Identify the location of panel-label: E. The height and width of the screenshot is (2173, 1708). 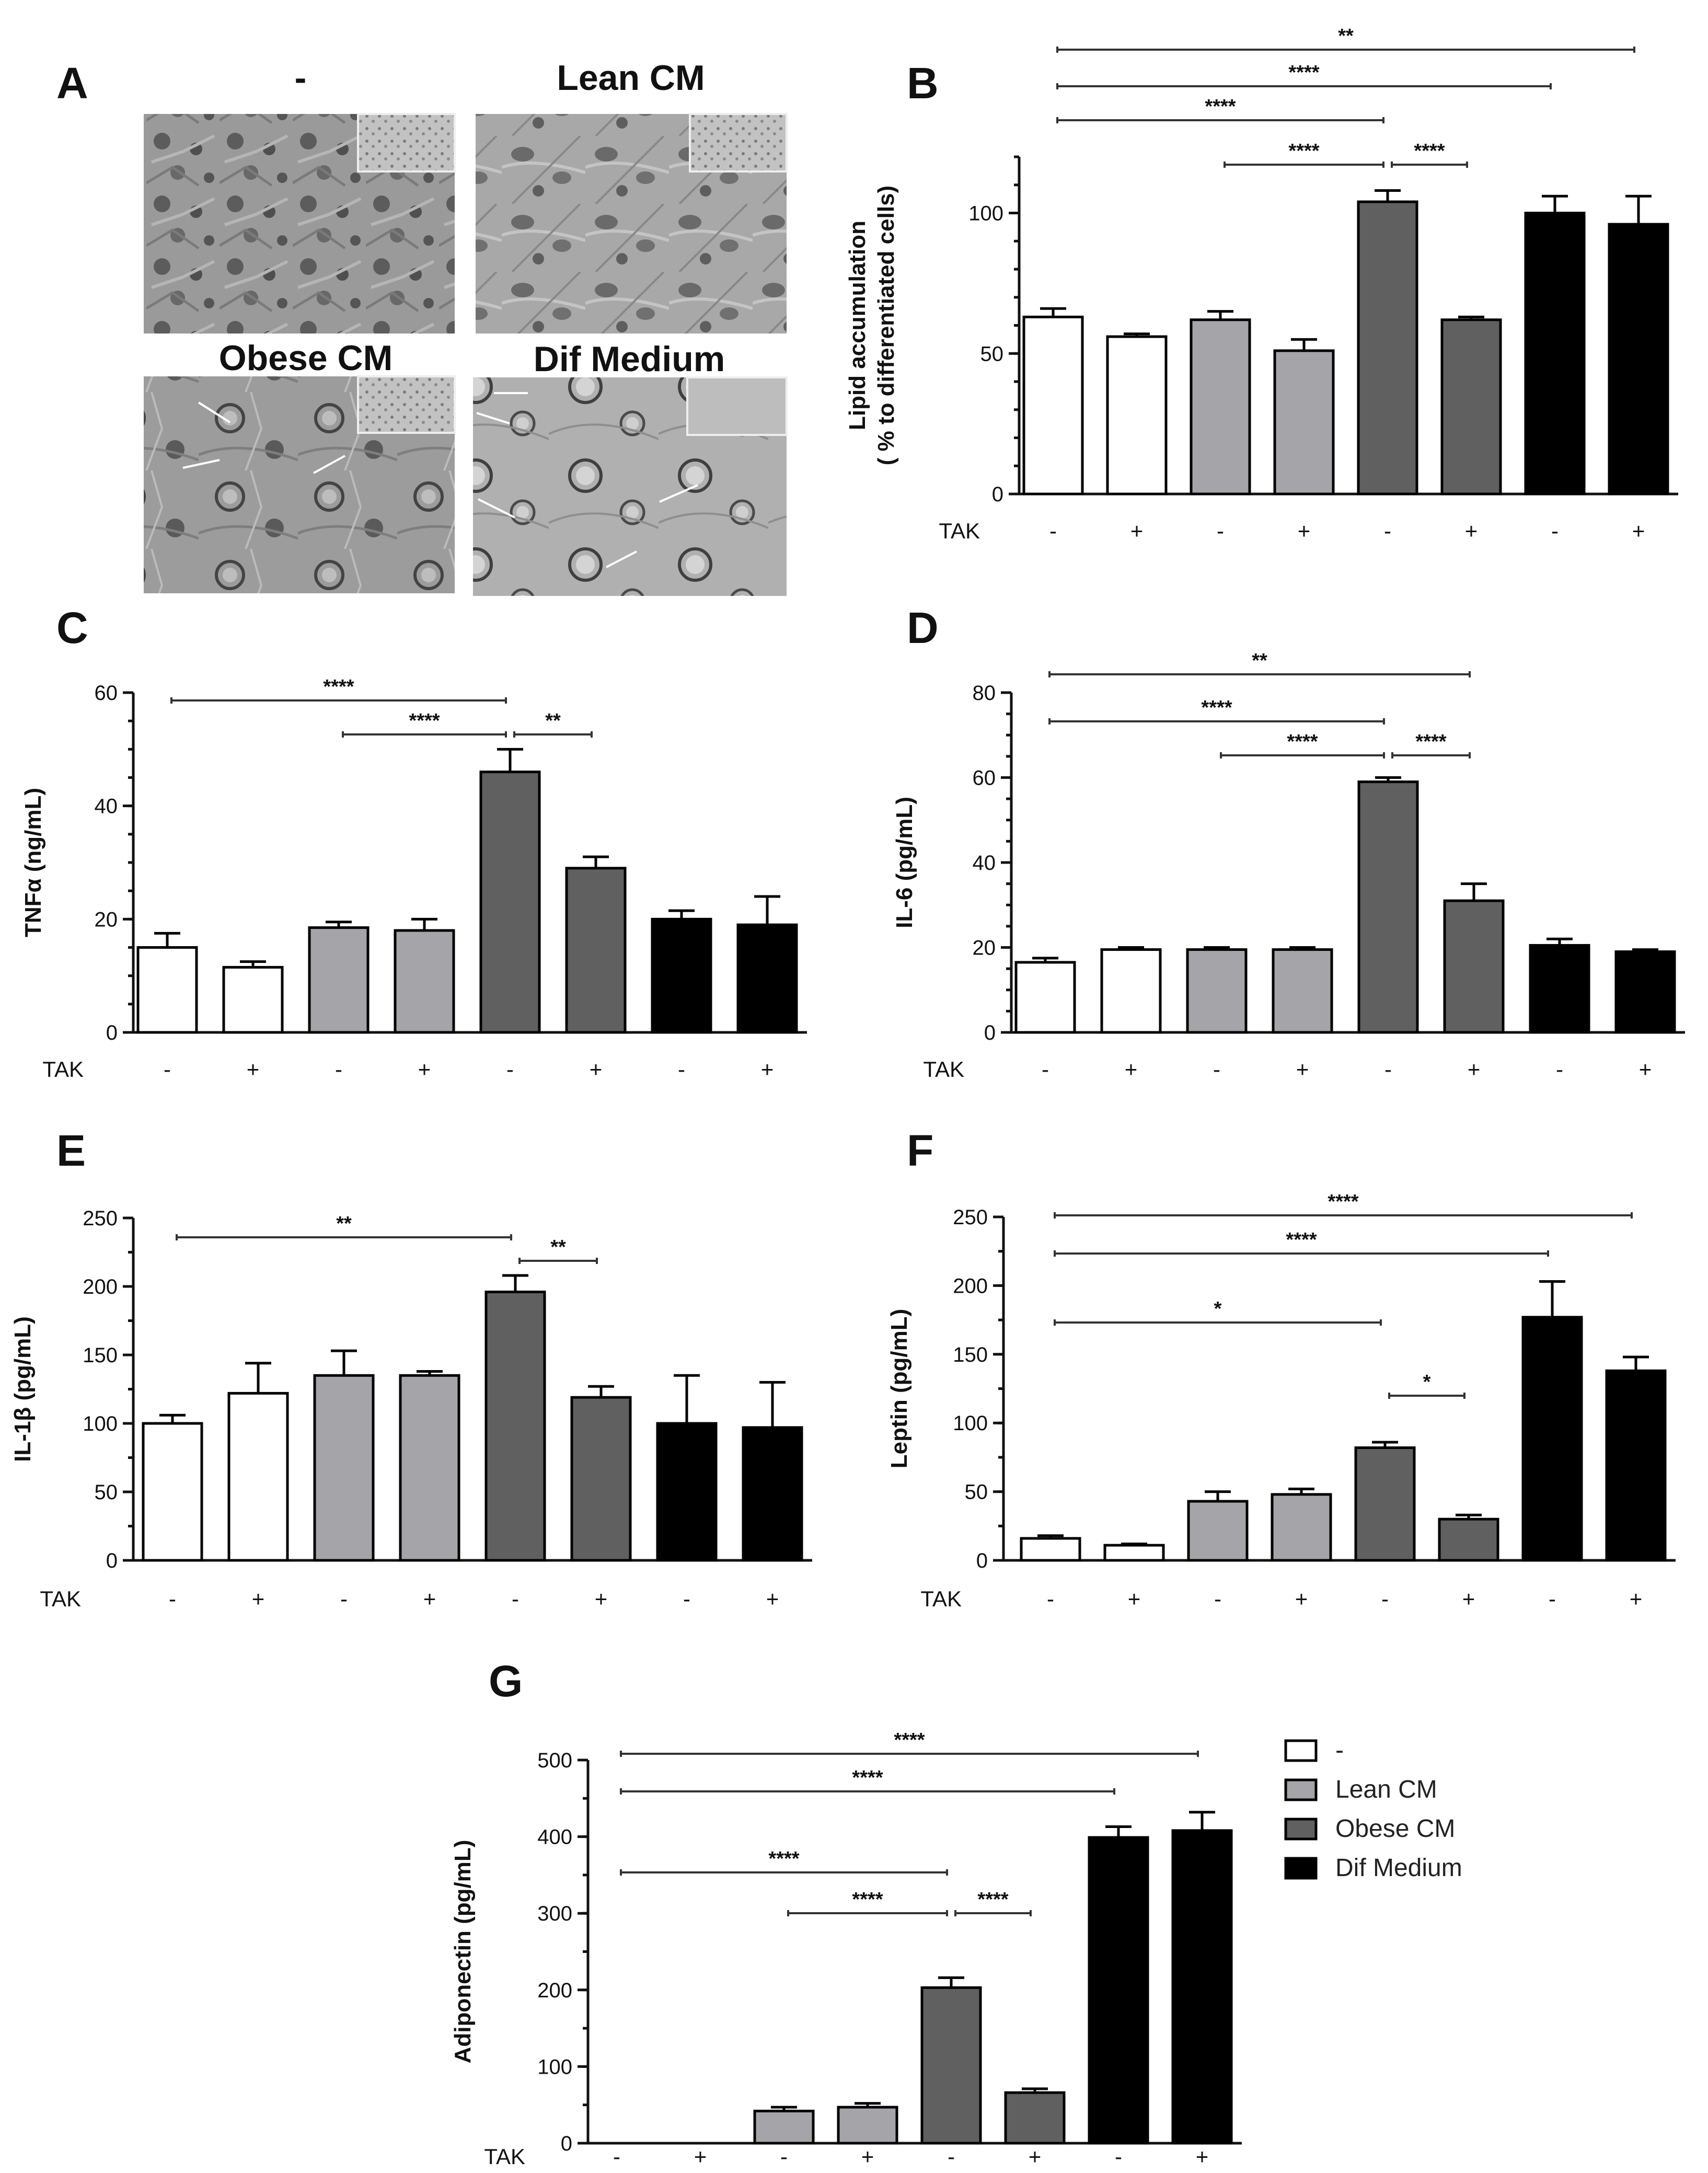
(71, 1151).